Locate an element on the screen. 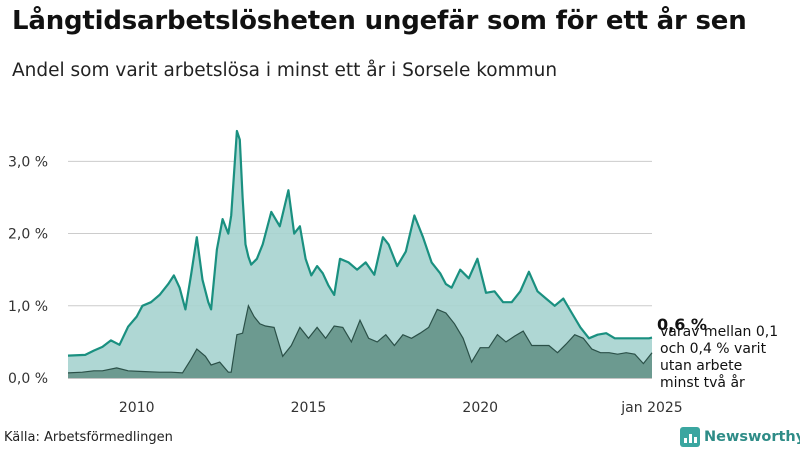  longterm-area is located at coordinates (360, 341).